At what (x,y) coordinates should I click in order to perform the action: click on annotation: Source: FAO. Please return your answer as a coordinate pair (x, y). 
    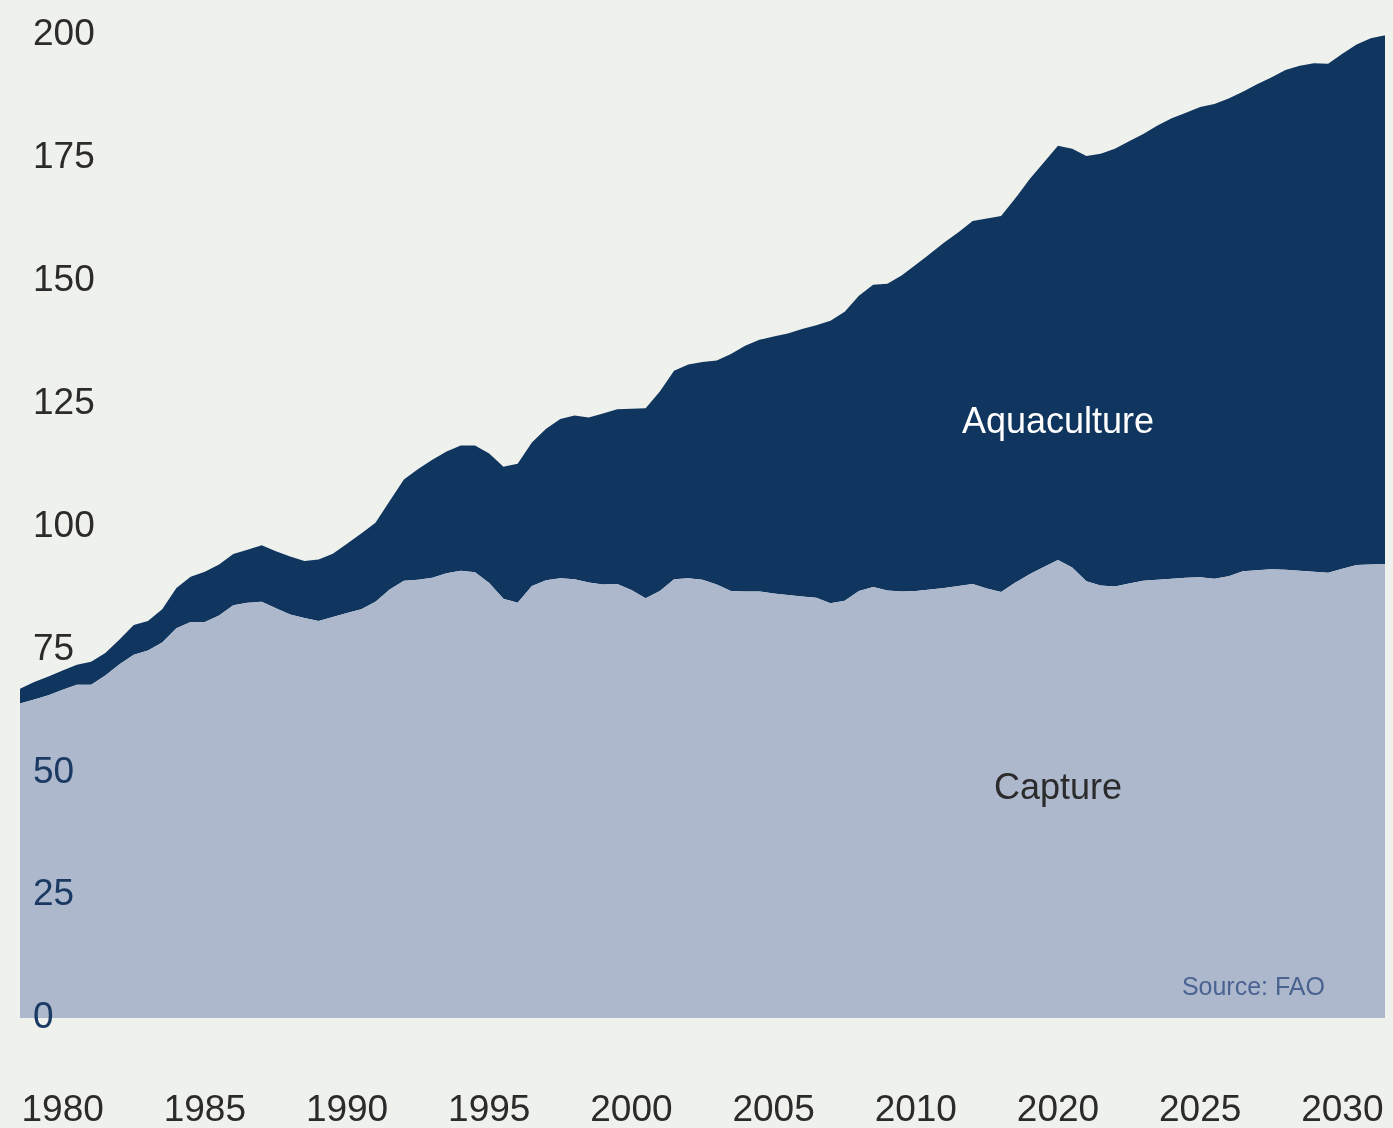
    Looking at the image, I should click on (1253, 985).